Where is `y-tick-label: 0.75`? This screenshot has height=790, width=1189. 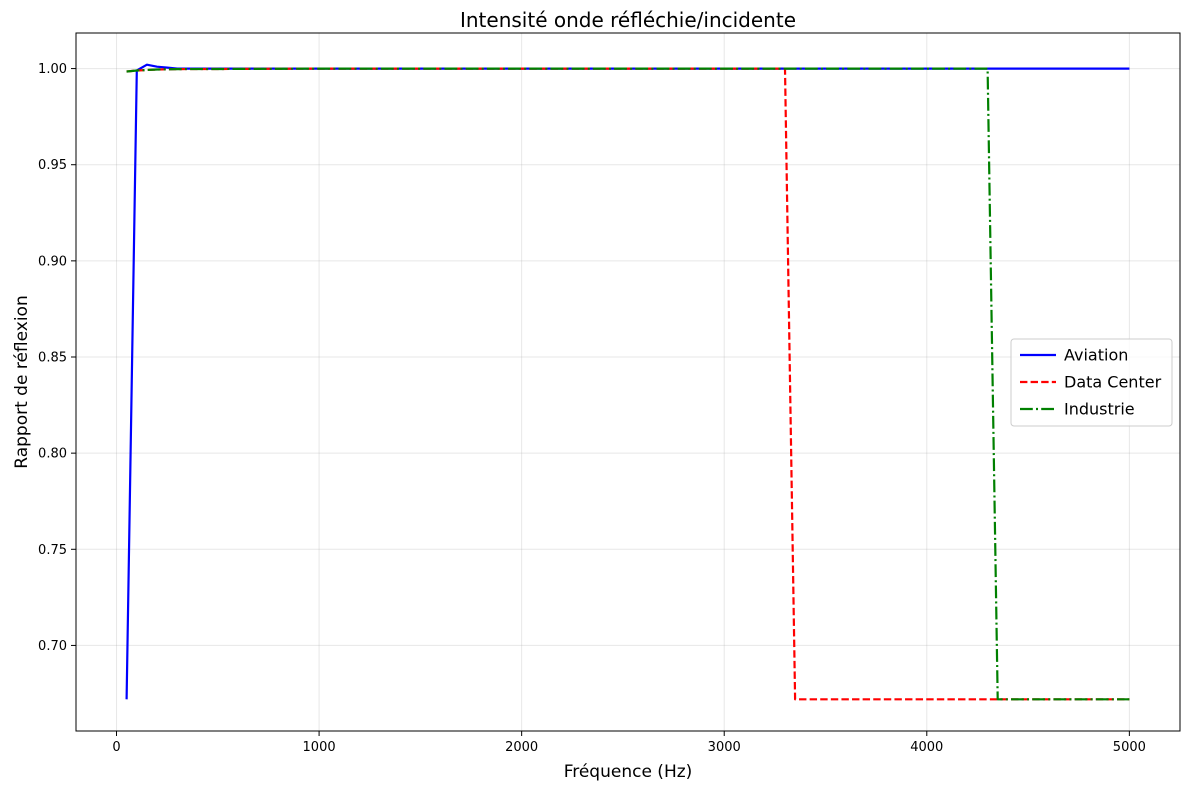
y-tick-label: 0.75 is located at coordinates (52, 550).